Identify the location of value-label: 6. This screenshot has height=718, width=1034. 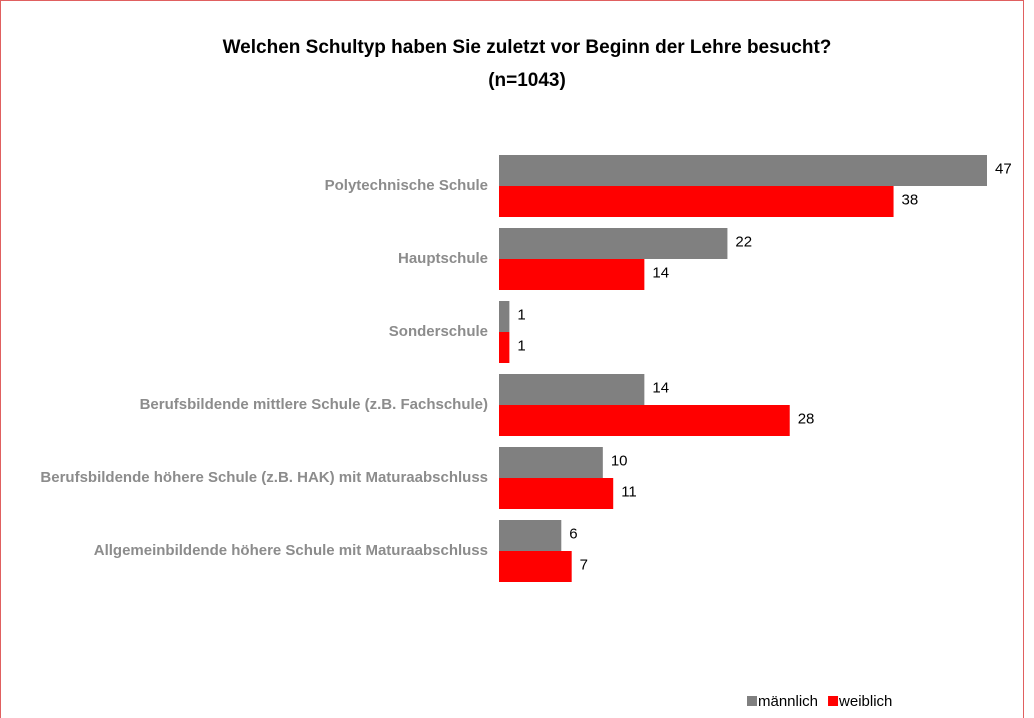
(573, 533).